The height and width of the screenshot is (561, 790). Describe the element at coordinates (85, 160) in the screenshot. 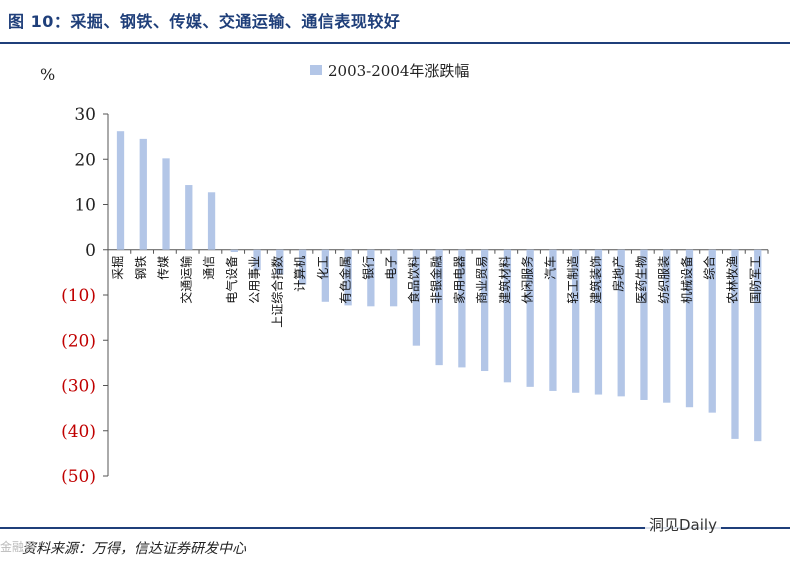

I see `y-tick-label: 20` at that location.